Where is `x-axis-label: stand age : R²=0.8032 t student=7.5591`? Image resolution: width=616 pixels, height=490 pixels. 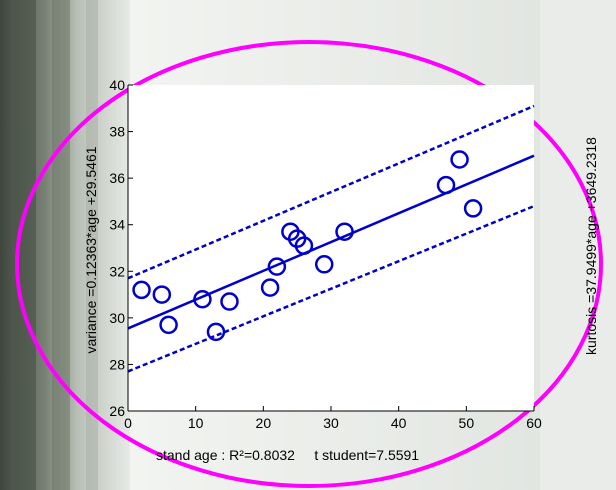 x-axis-label: stand age : R²=0.8032 t student=7.5591 is located at coordinates (287, 455).